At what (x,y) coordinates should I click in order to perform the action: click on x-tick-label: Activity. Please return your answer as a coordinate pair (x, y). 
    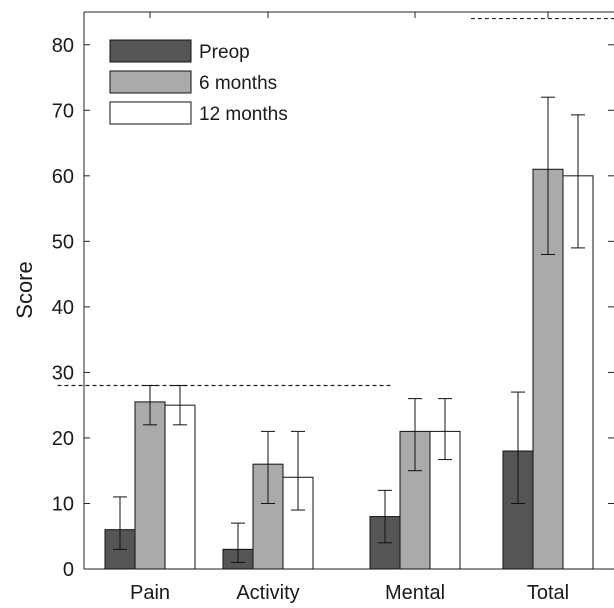
    Looking at the image, I should click on (267, 593).